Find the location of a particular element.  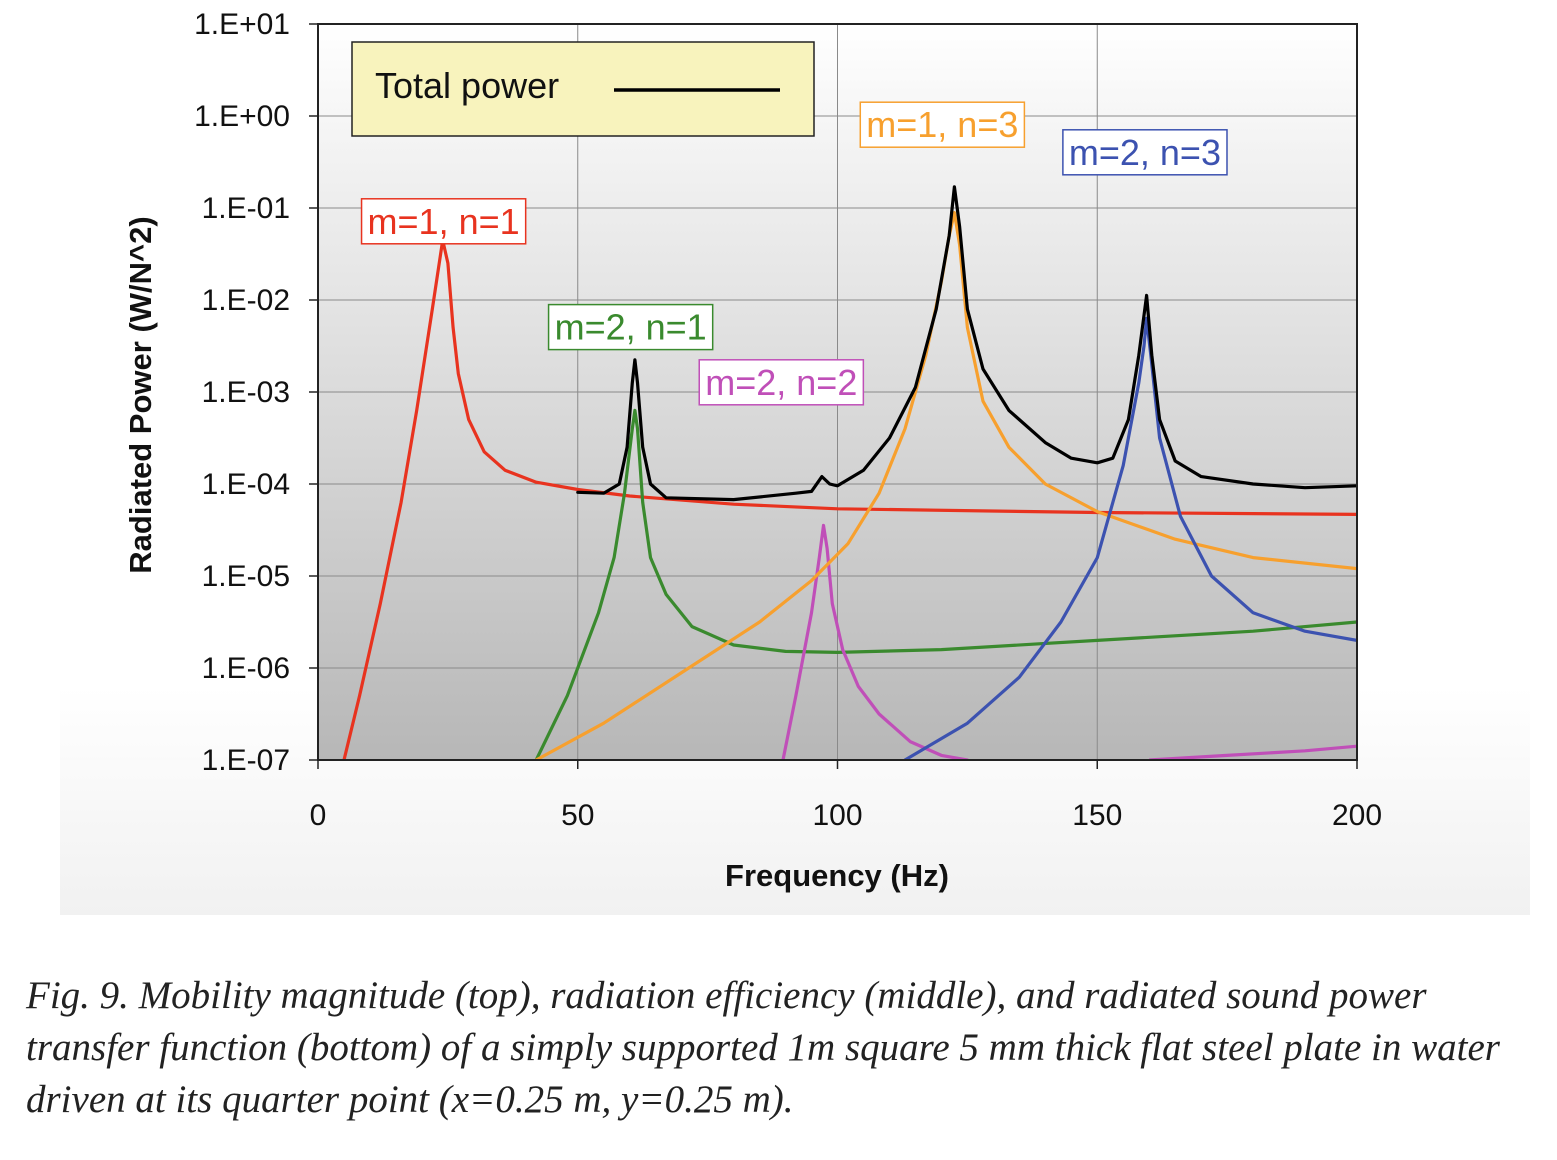

mode-label-text-m-2-n-1: m=2, n=1 is located at coordinates (631, 327).